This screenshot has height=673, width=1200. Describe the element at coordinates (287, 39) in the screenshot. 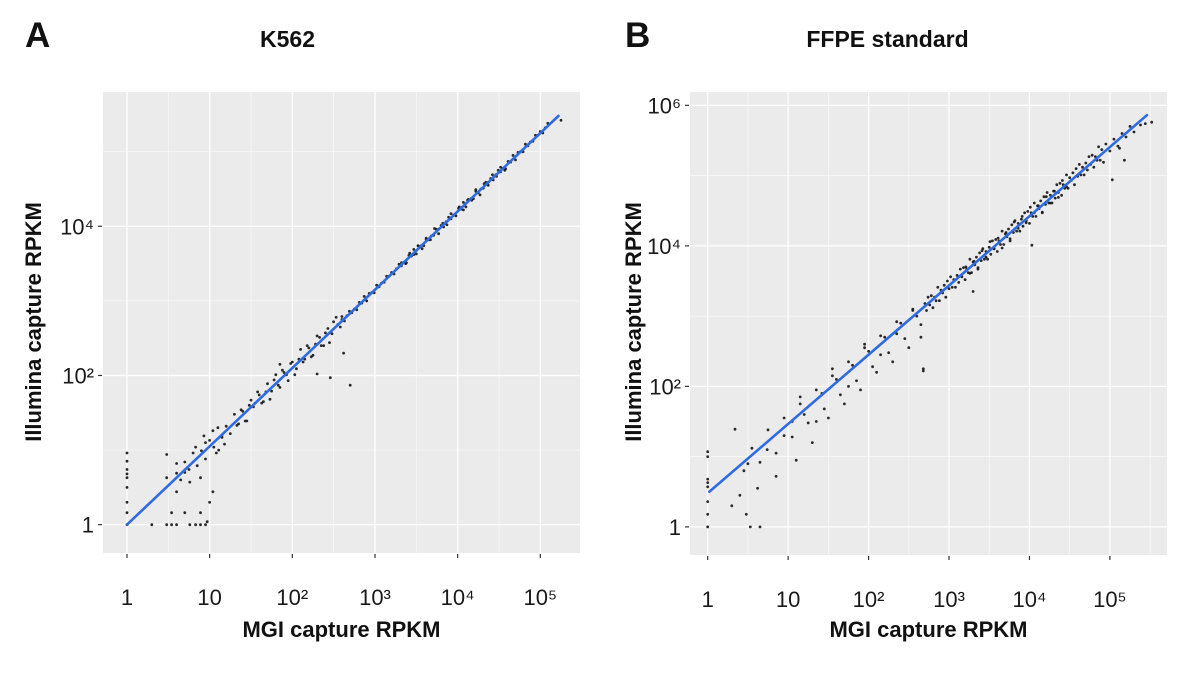

I see `panel-a-title: K562` at that location.